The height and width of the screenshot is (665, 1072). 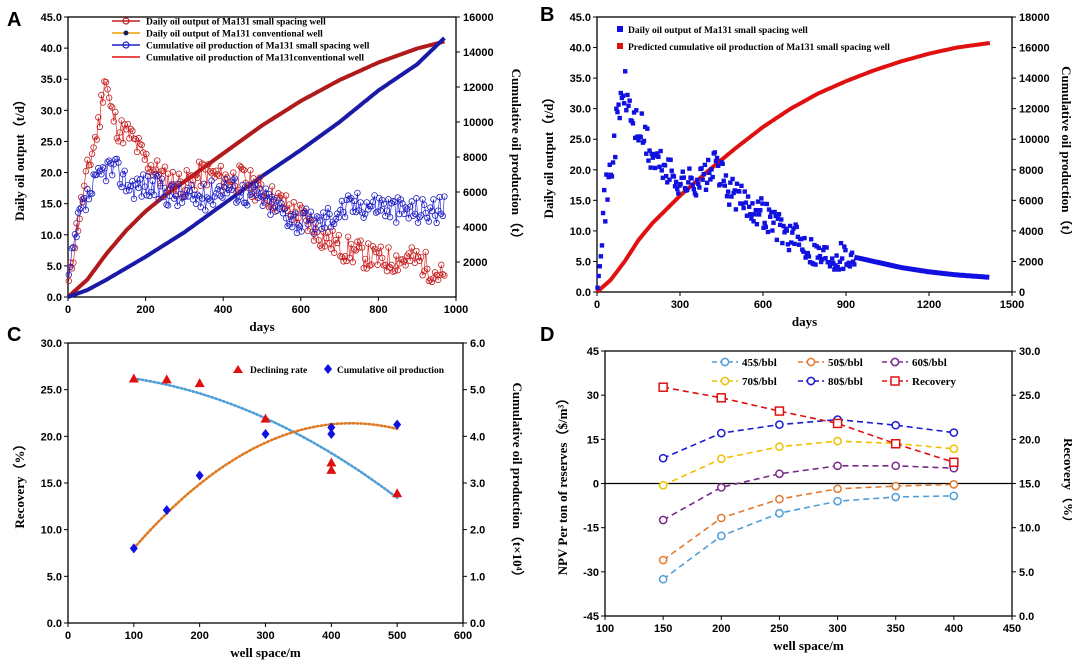 What do you see at coordinates (725, 381) in the screenshot?
I see `legend-swatch-marker` at bounding box center [725, 381].